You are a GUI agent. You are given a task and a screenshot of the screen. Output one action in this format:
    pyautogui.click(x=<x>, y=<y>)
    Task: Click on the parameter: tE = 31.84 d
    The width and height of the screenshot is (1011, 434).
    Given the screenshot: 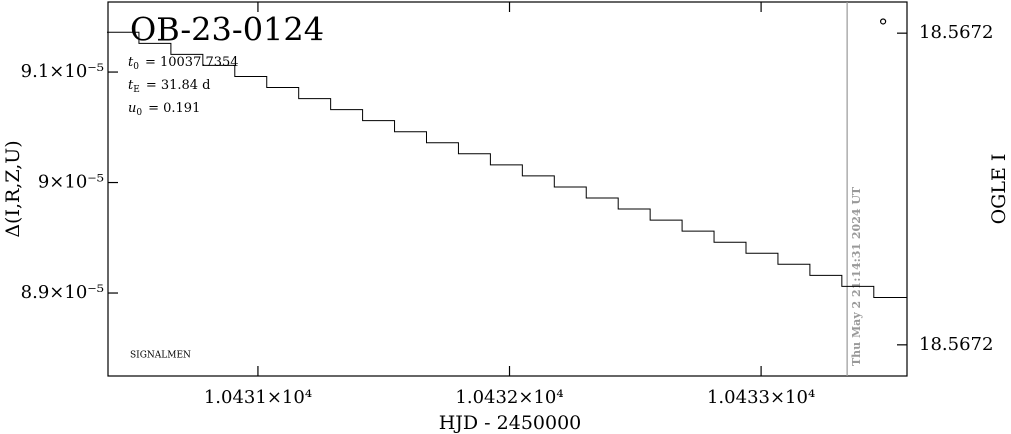 What is the action you would take?
    pyautogui.click(x=169, y=86)
    